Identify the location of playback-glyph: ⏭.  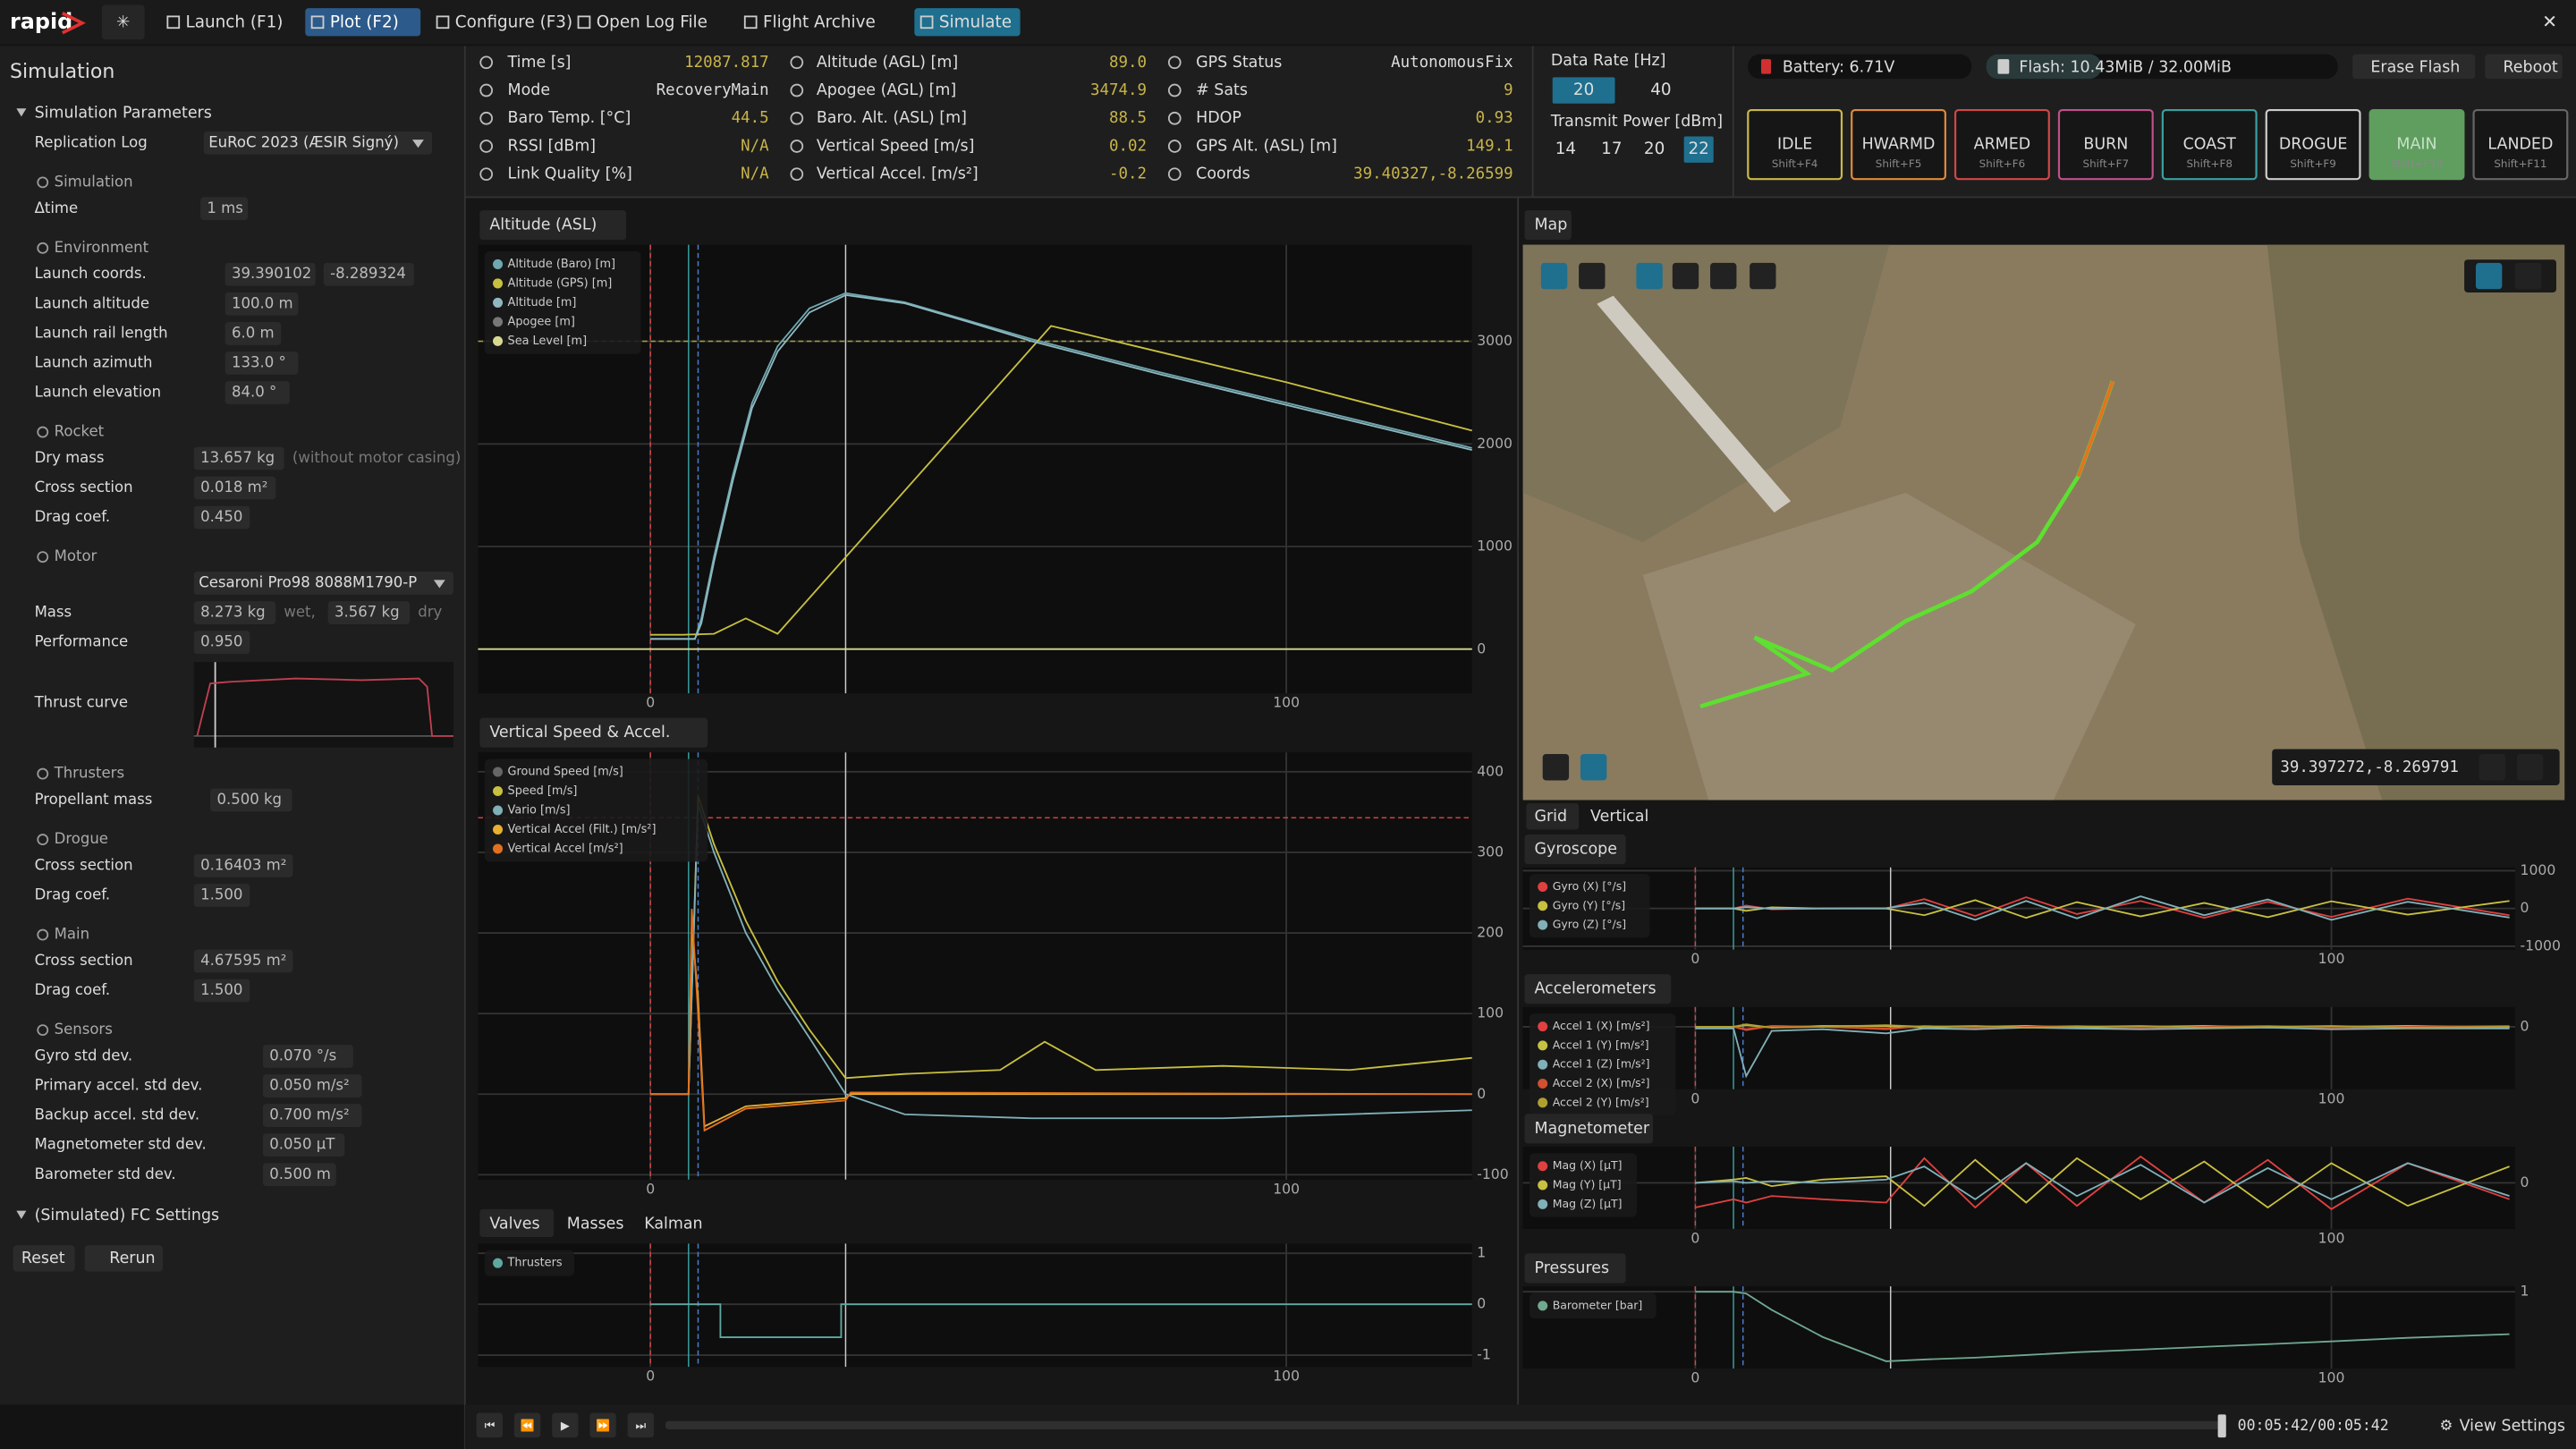
(641, 1426).